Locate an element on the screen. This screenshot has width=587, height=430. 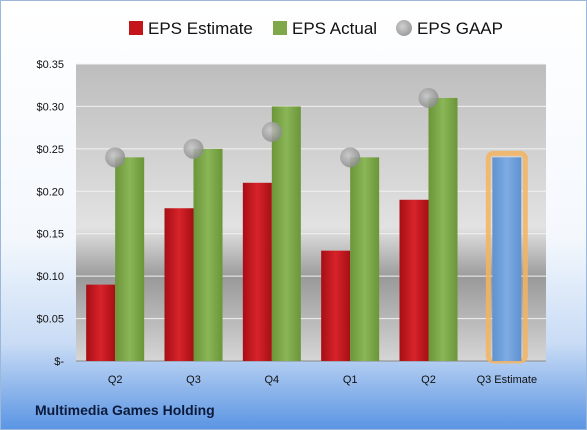
x-axis-ticks: Q2 Q3 Q4 Q1 Q2 Q3 Estimate is located at coordinates (322, 380).